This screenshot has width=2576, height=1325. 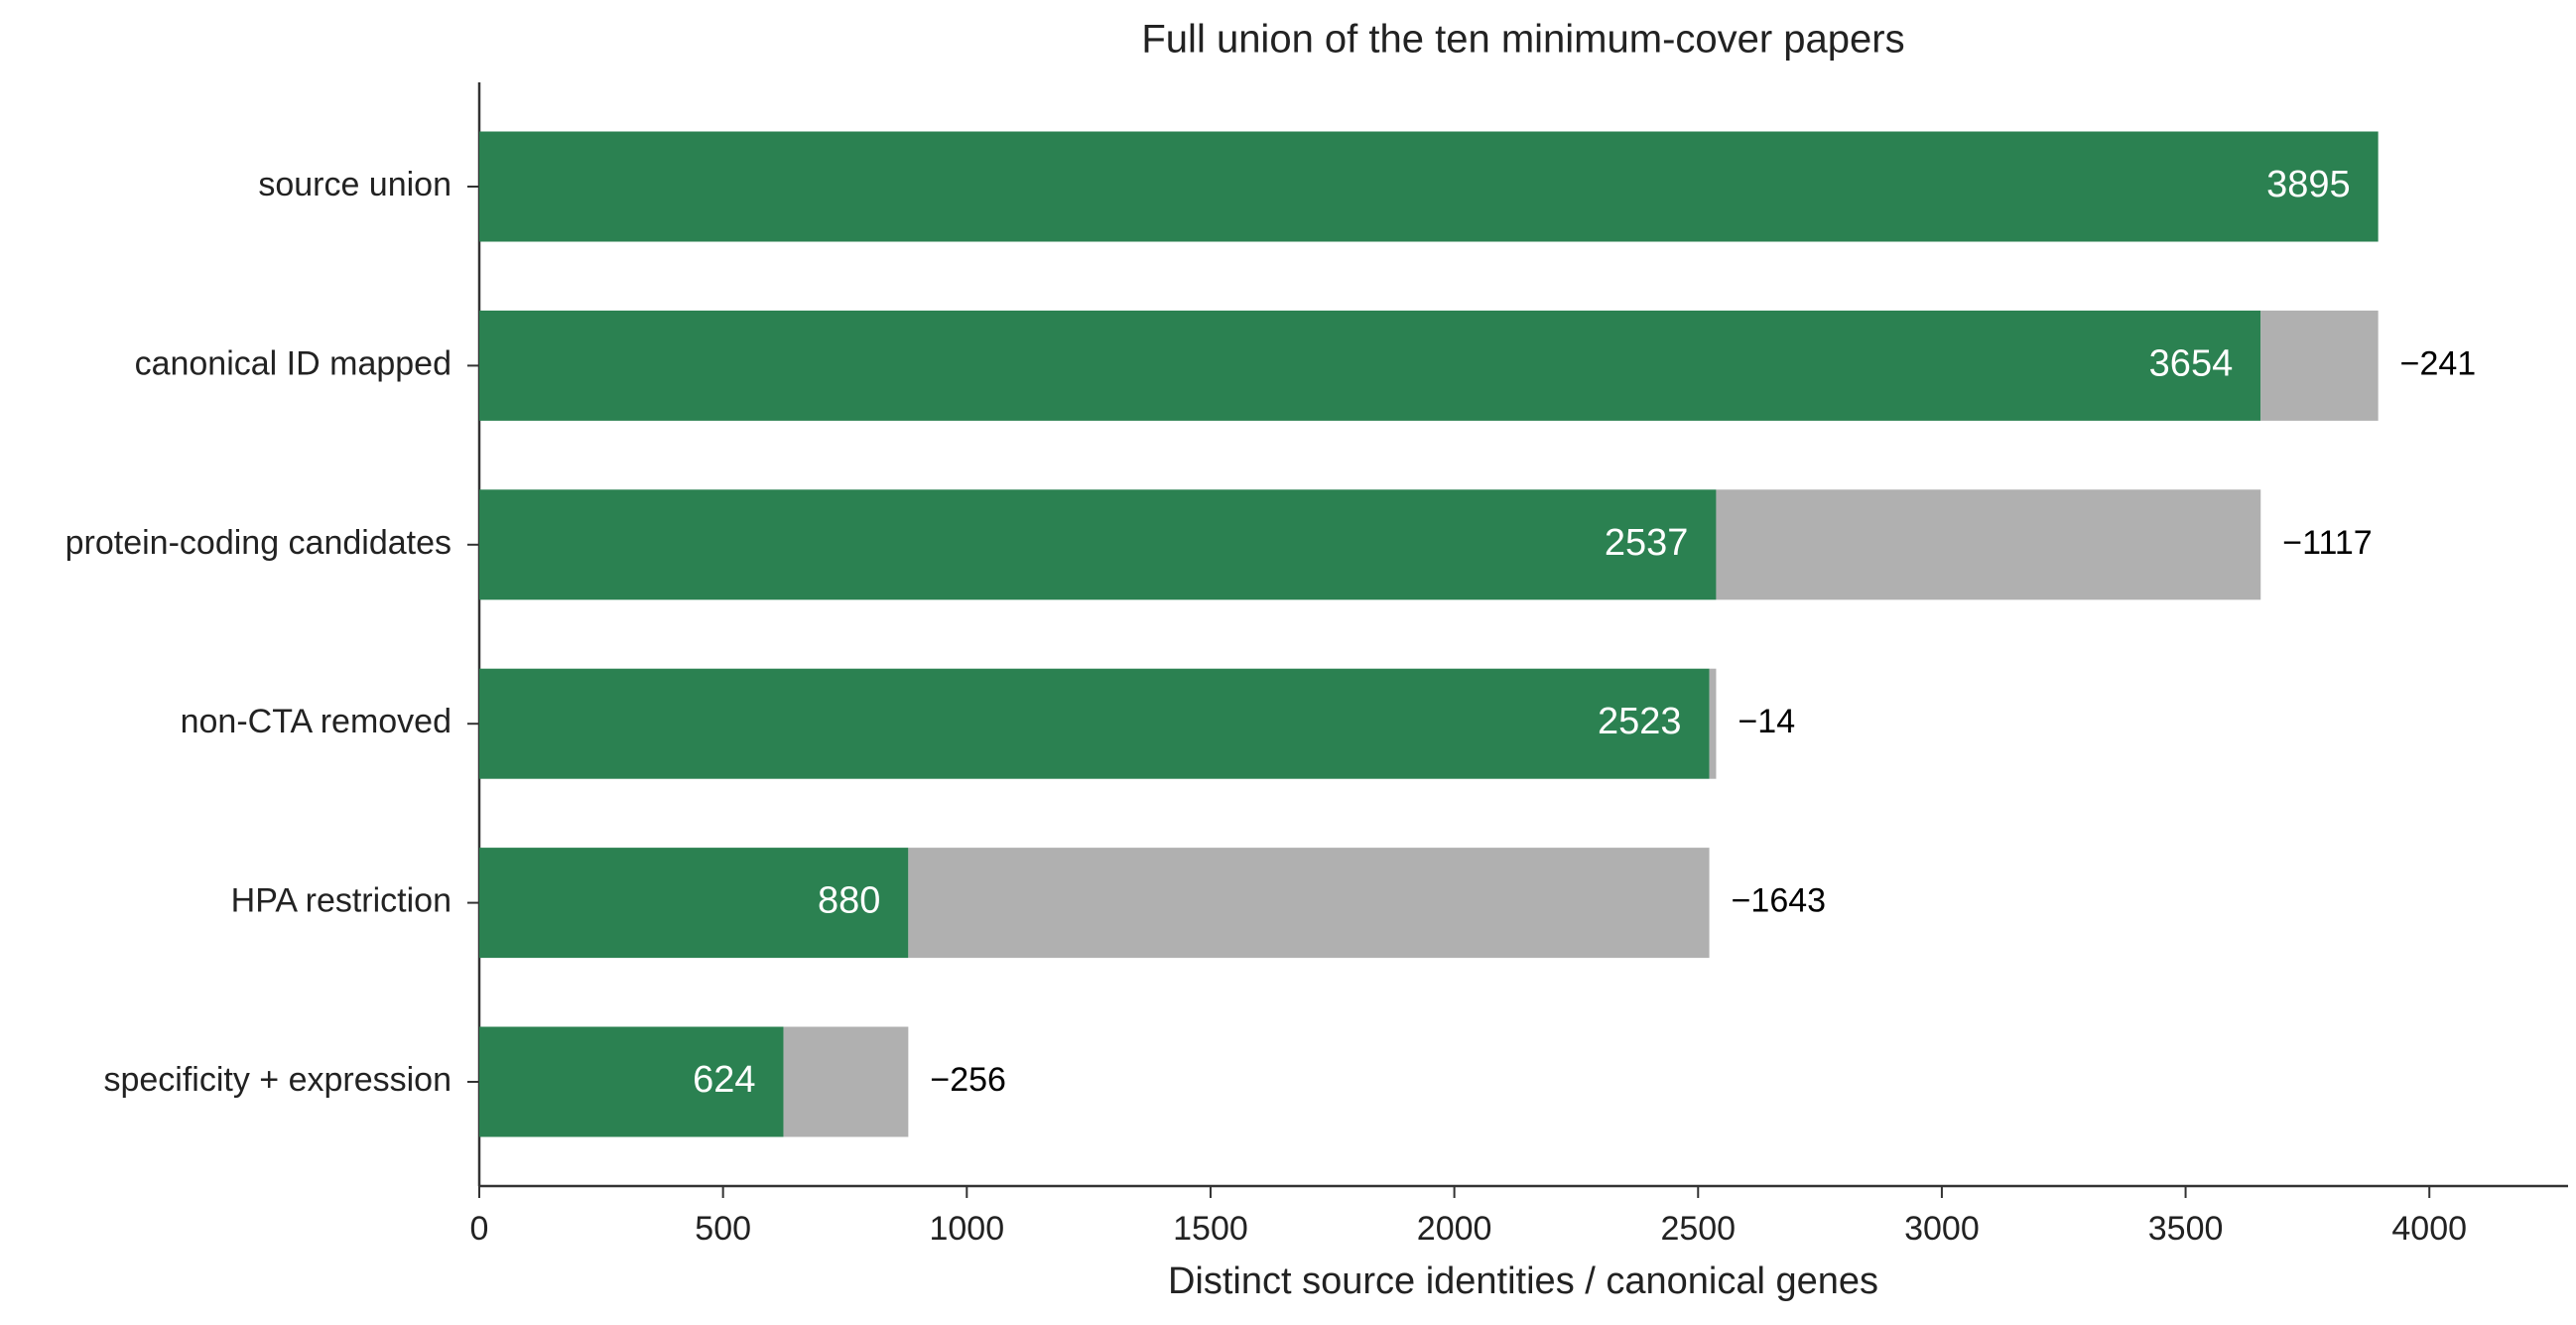 What do you see at coordinates (967, 1229) in the screenshot?
I see `x-tick-label: 1000` at bounding box center [967, 1229].